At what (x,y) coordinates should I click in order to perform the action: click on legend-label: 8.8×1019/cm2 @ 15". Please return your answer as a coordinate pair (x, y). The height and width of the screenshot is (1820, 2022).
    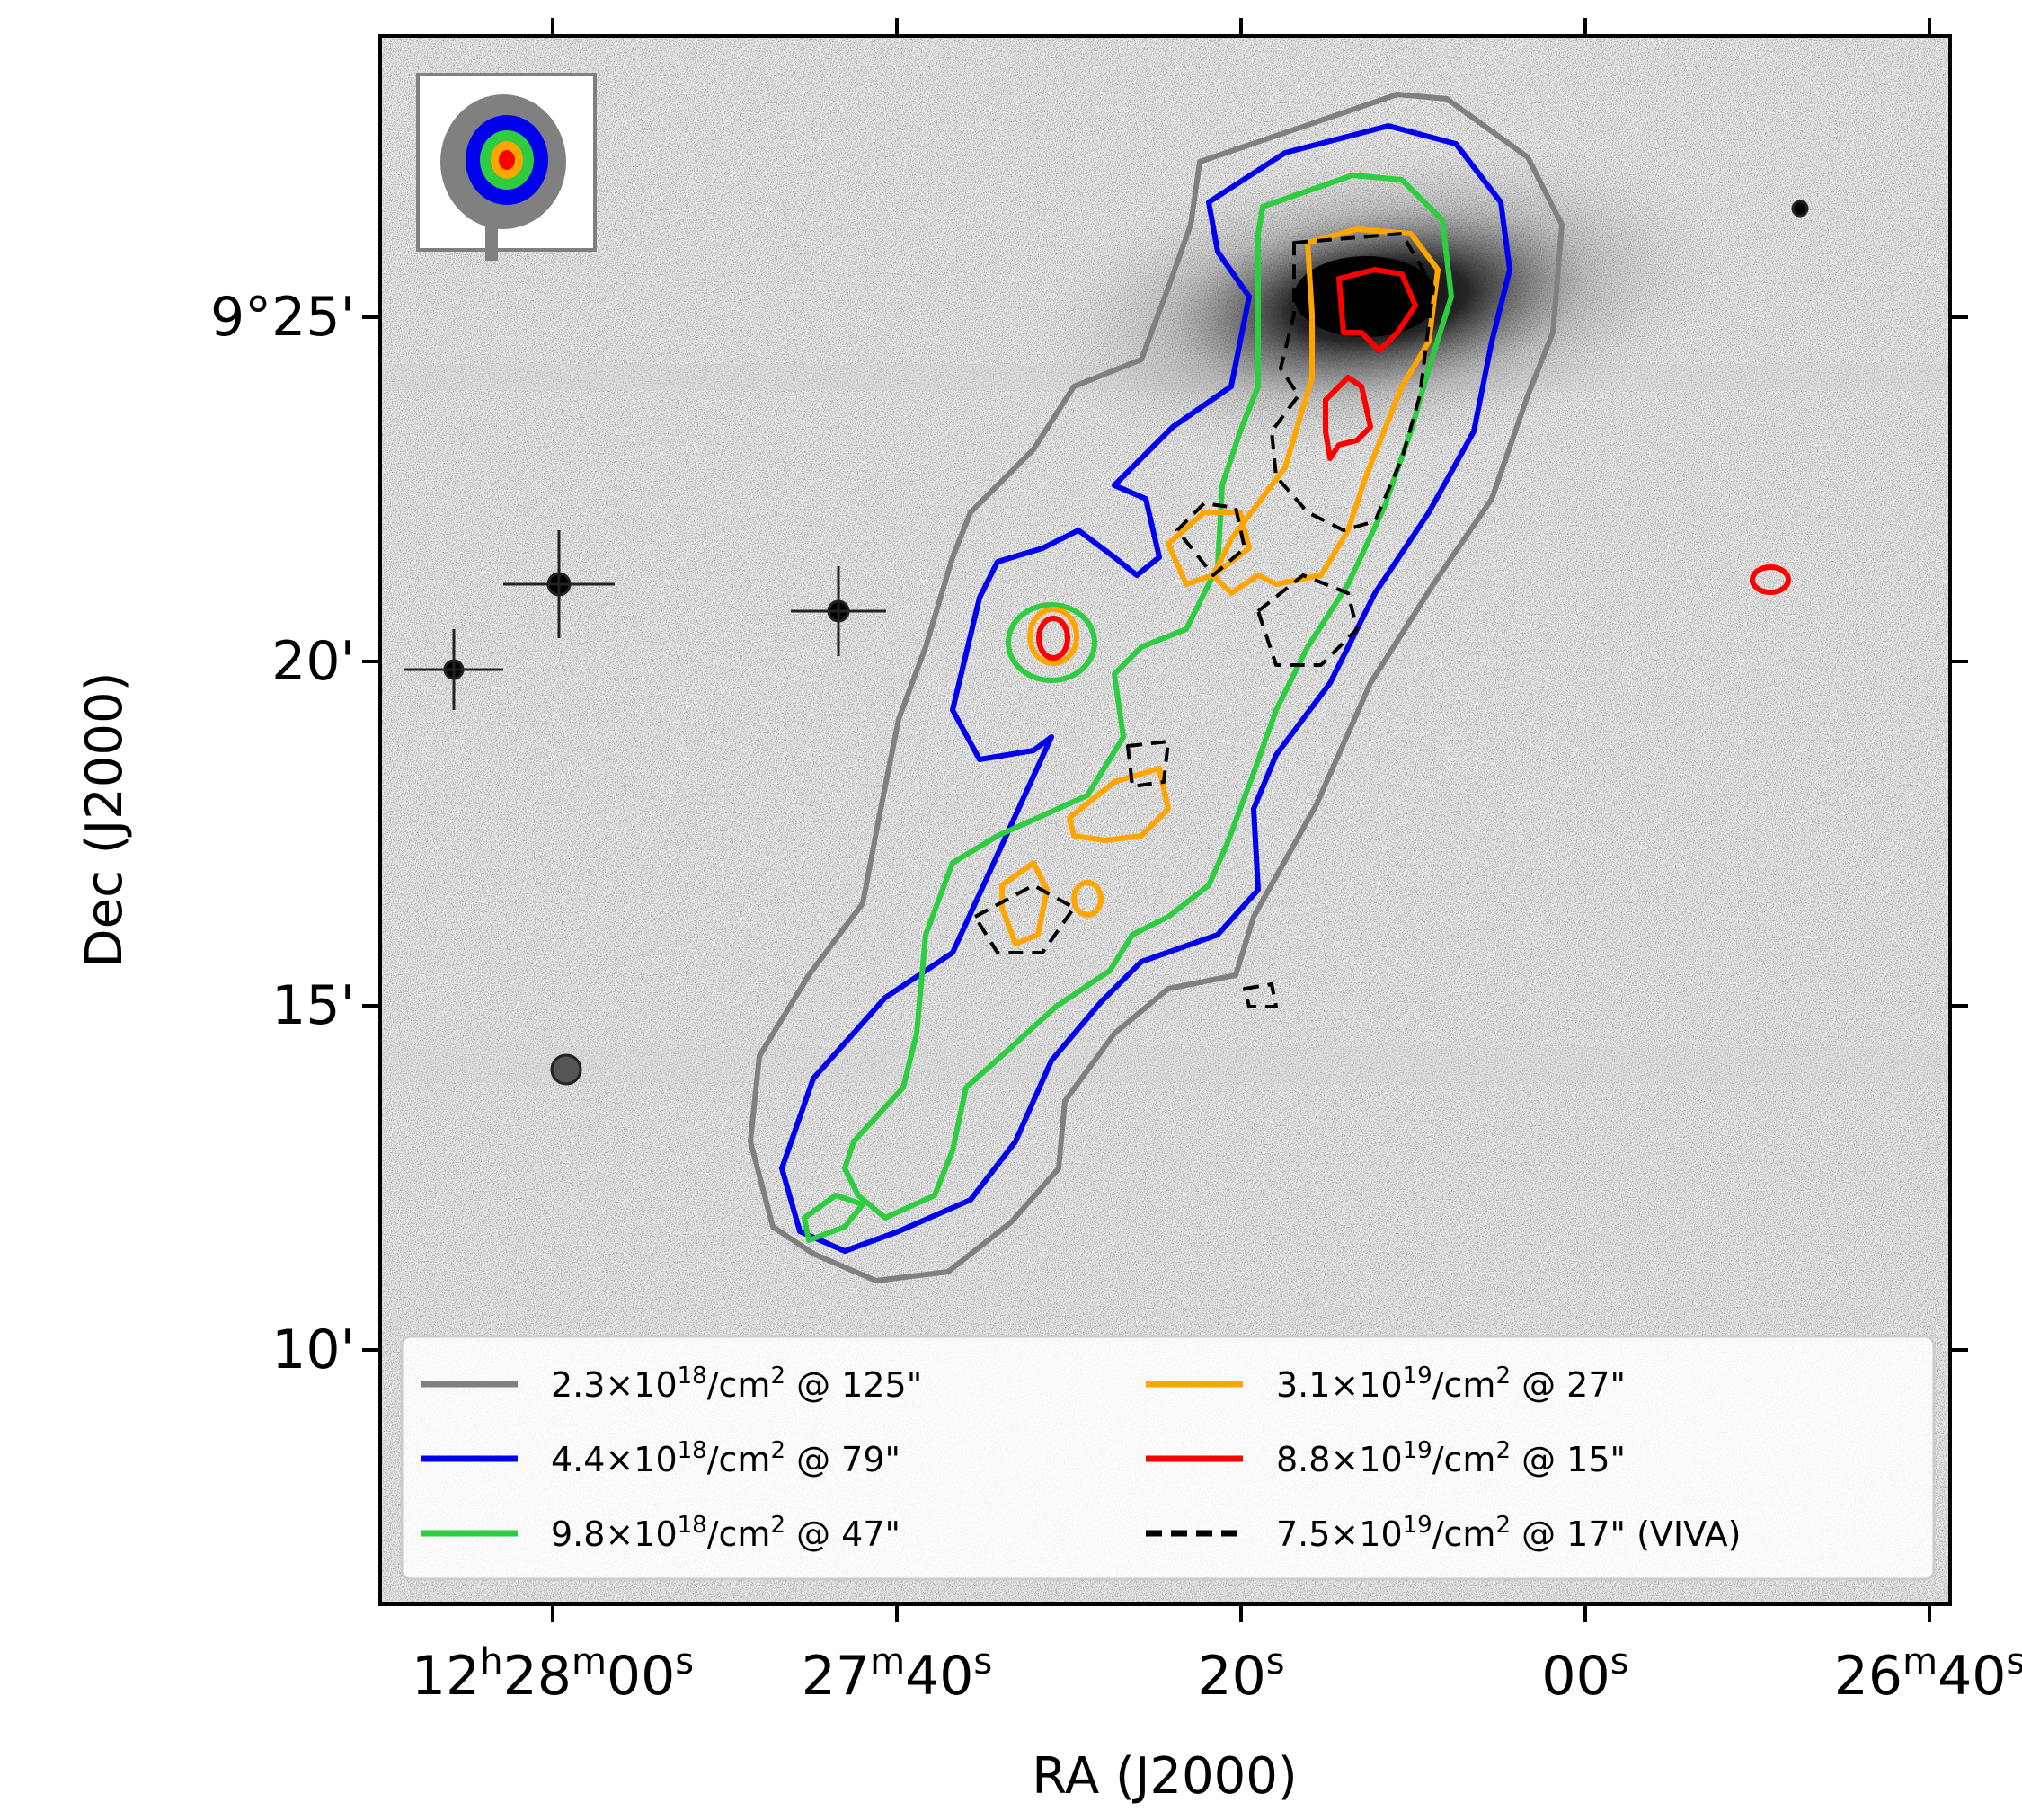
    Looking at the image, I should click on (1451, 1458).